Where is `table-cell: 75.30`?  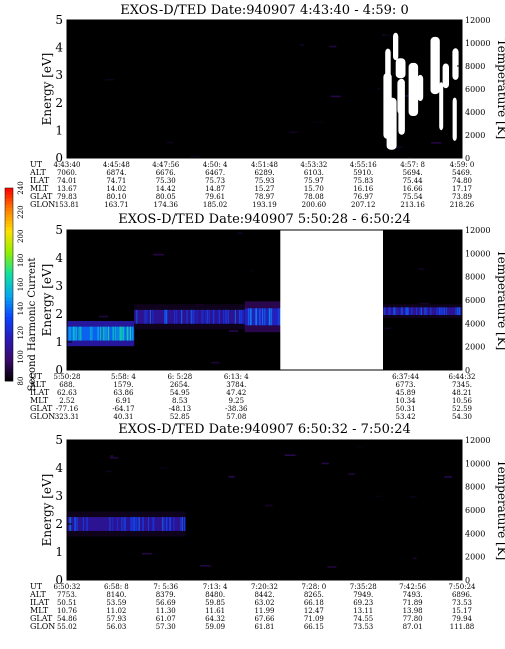
table-cell: 75.30 is located at coordinates (166, 181).